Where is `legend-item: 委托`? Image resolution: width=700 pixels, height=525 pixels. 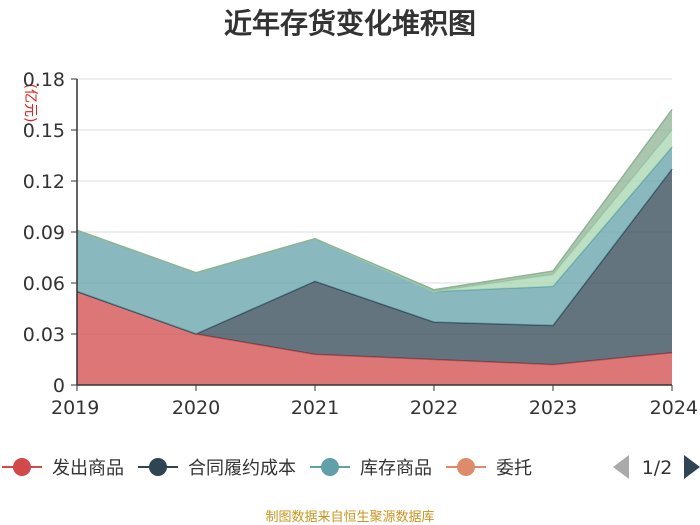
legend-item: 委托 is located at coordinates (489, 468).